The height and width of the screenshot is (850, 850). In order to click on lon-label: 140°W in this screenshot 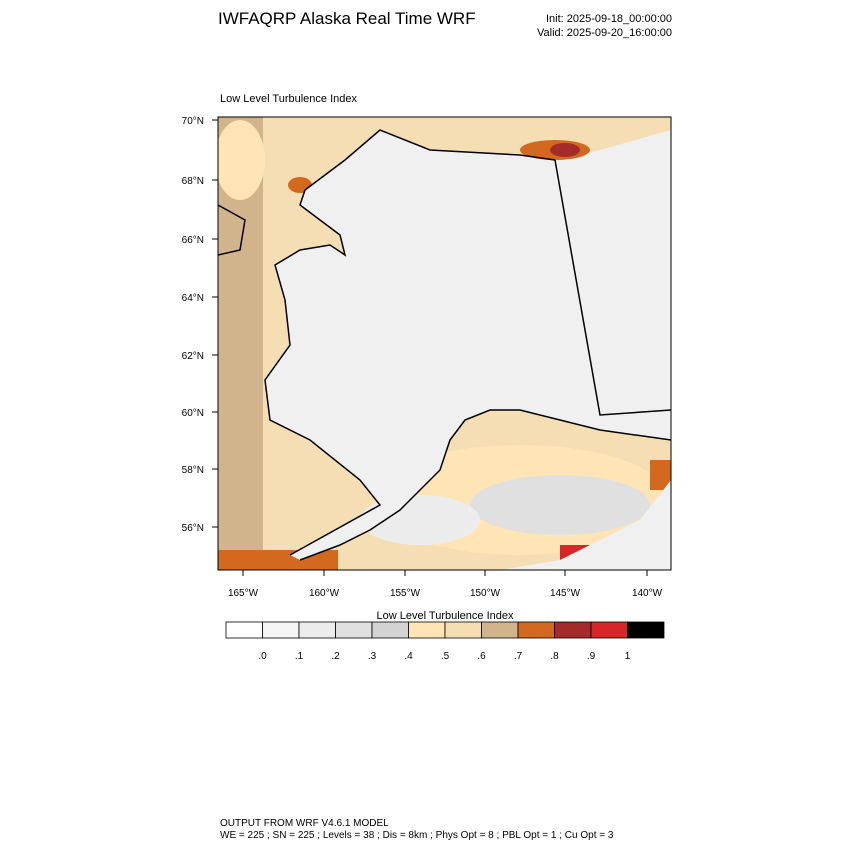, I will do `click(647, 593)`.